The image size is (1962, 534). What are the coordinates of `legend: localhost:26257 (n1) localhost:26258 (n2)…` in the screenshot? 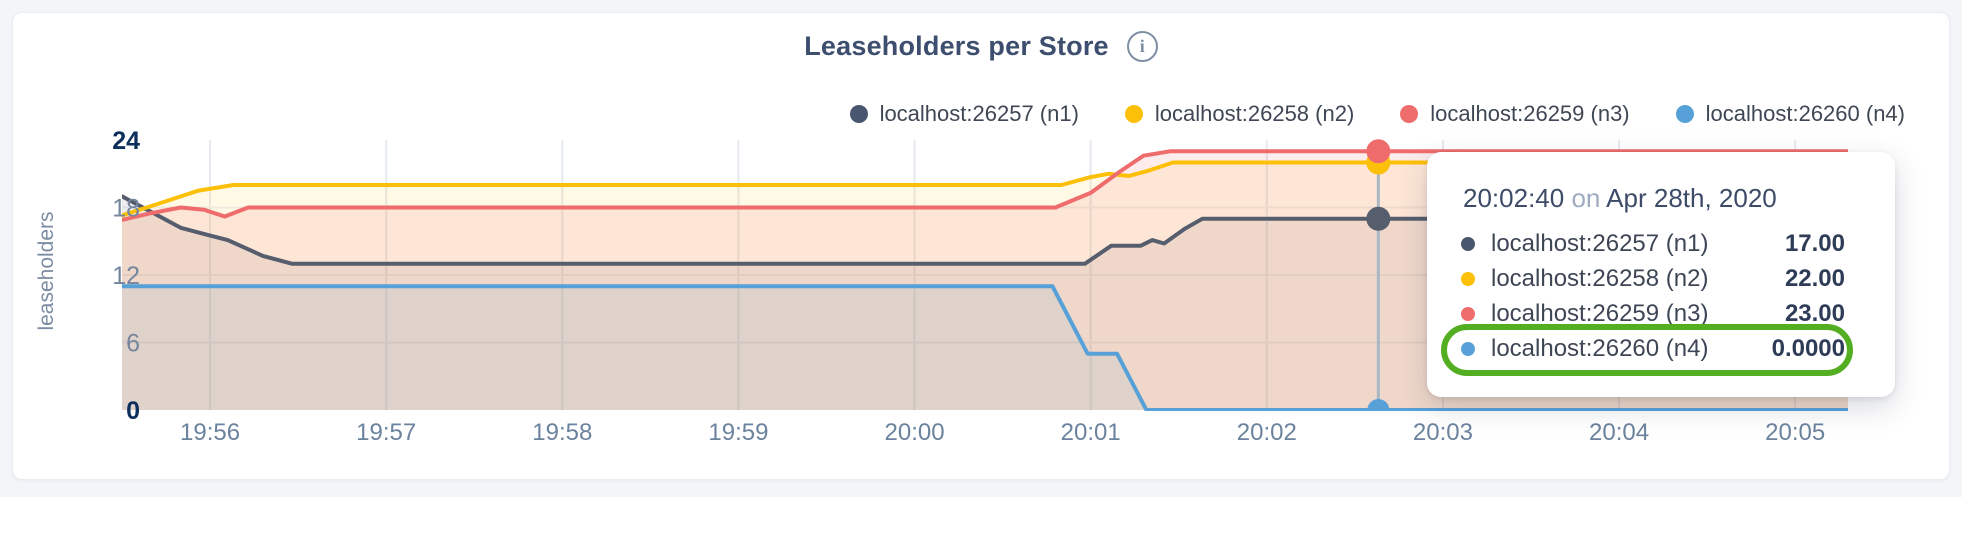 It's located at (1377, 114).